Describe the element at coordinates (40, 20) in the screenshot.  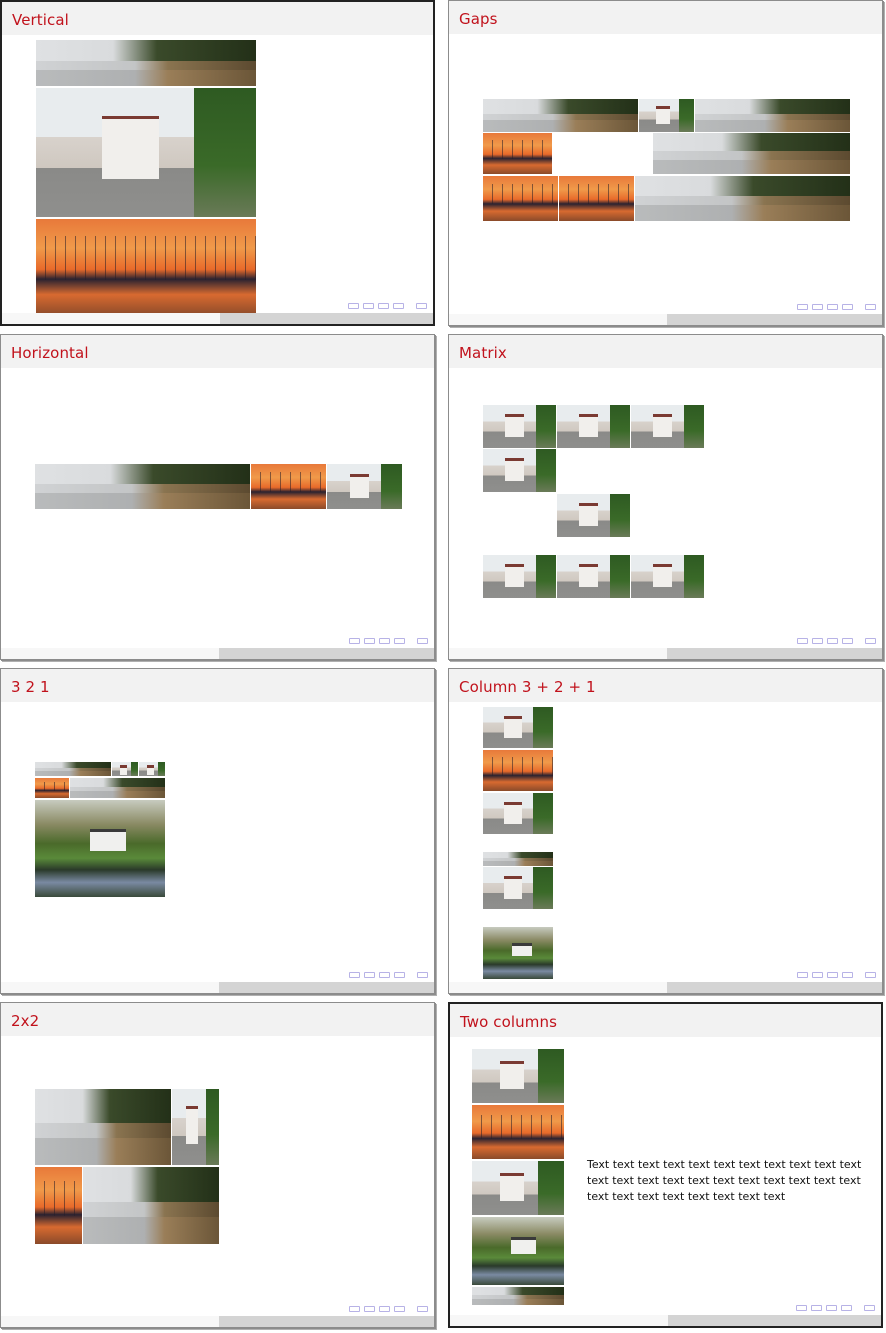
I see `slide-title: Vertical` at that location.